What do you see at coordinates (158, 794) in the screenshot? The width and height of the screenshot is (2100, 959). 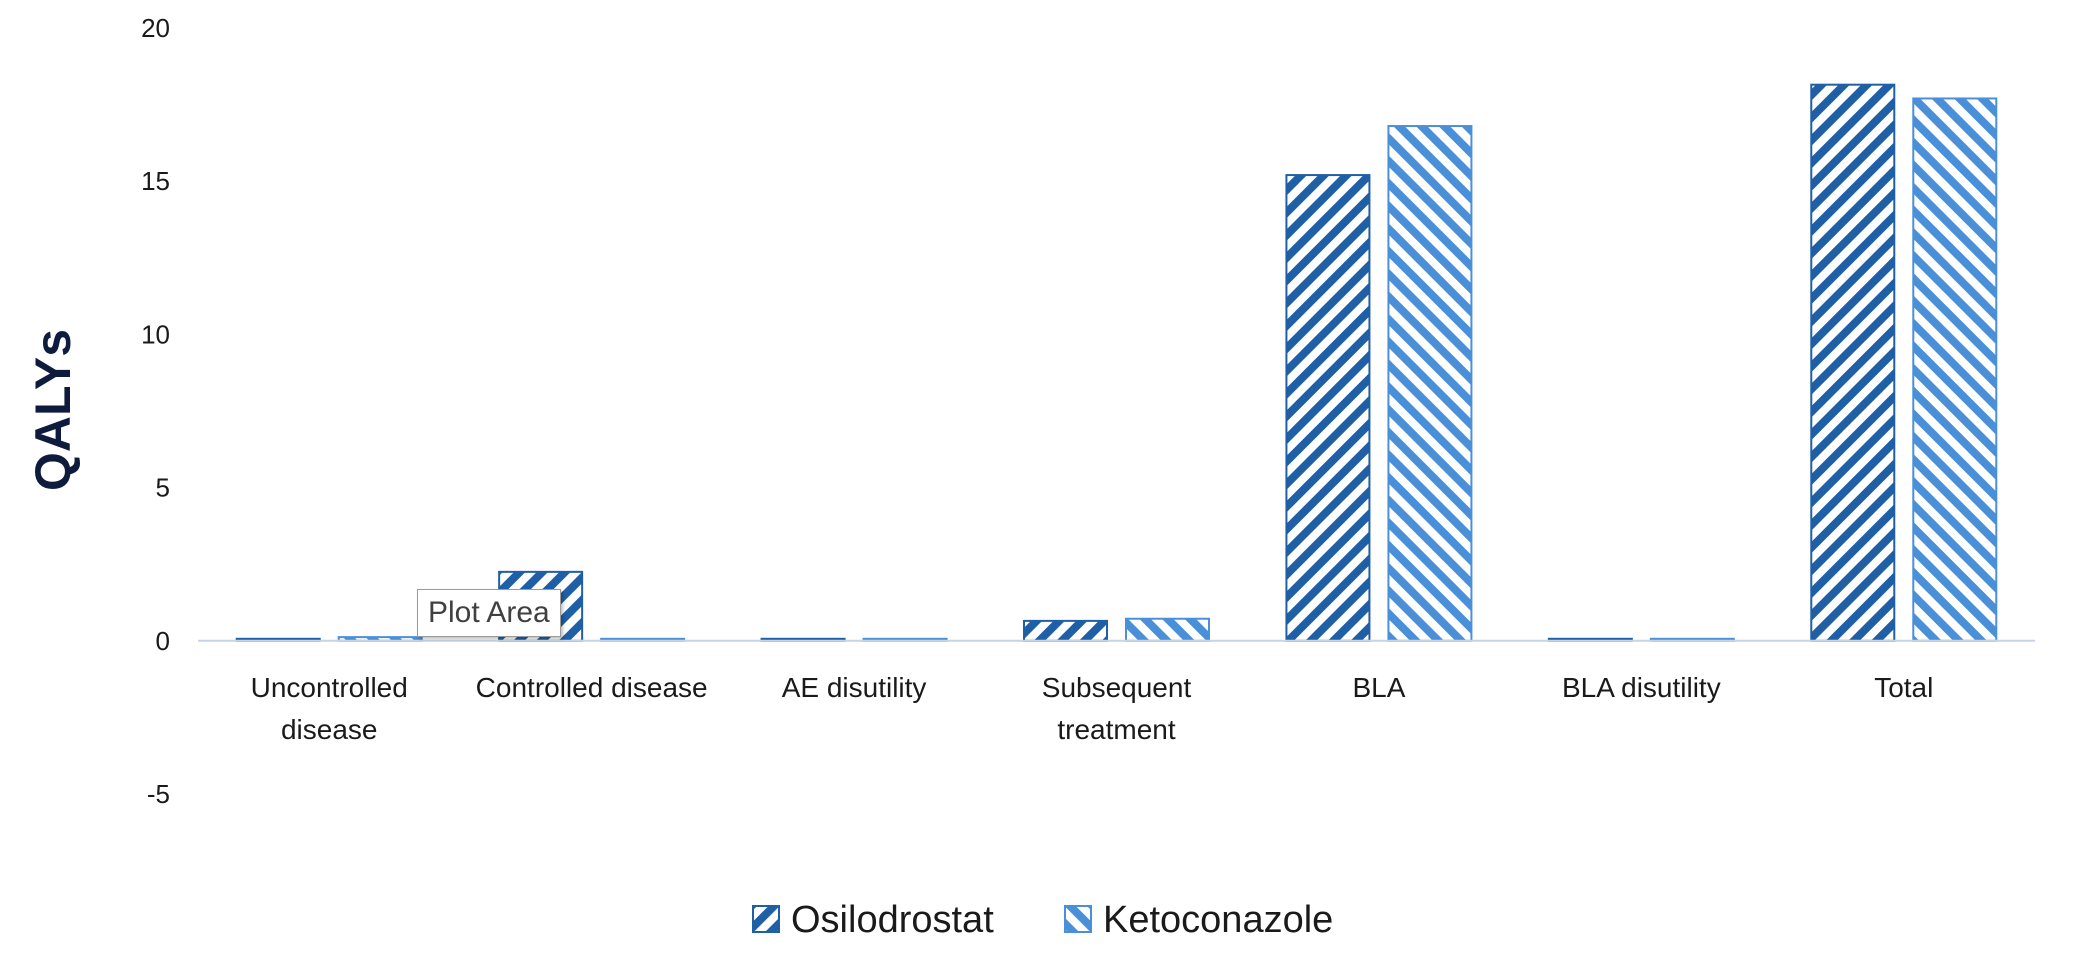 I see `y-tick-label: -5` at bounding box center [158, 794].